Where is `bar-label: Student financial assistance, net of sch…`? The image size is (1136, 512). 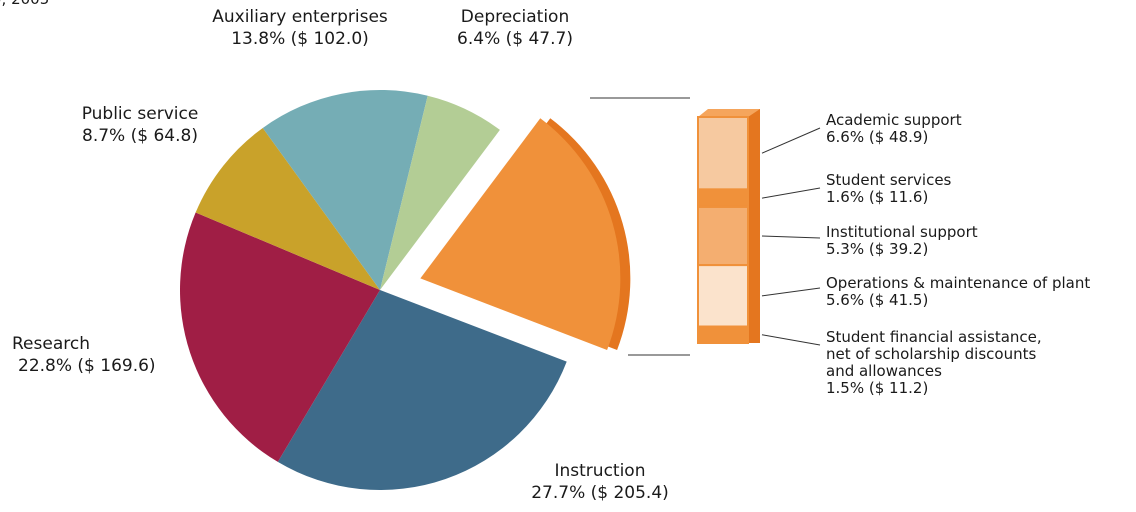
bar-label: Student financial assistance, net of sch… is located at coordinates (941, 363).